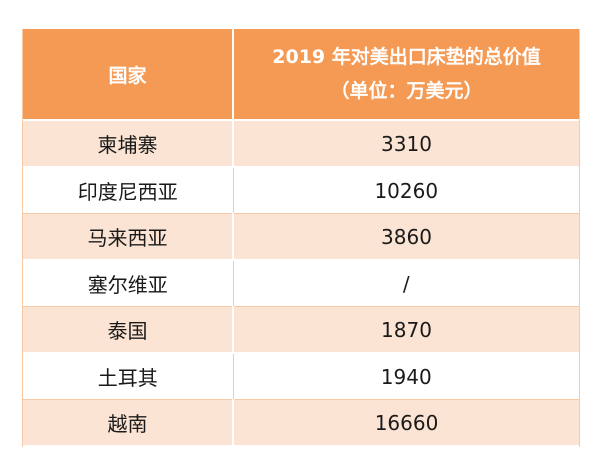  I want to click on country-cell: 马来西亚, so click(128, 237).